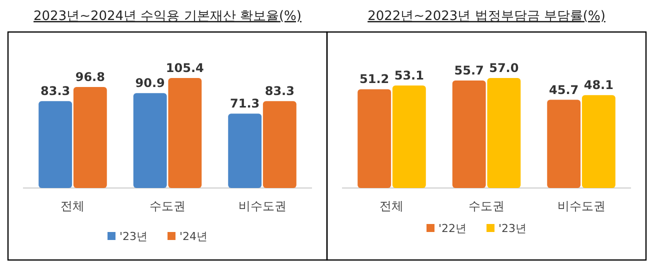 This screenshot has height=267, width=654. Describe the element at coordinates (409, 75) in the screenshot. I see `data-label: 53.1` at that location.